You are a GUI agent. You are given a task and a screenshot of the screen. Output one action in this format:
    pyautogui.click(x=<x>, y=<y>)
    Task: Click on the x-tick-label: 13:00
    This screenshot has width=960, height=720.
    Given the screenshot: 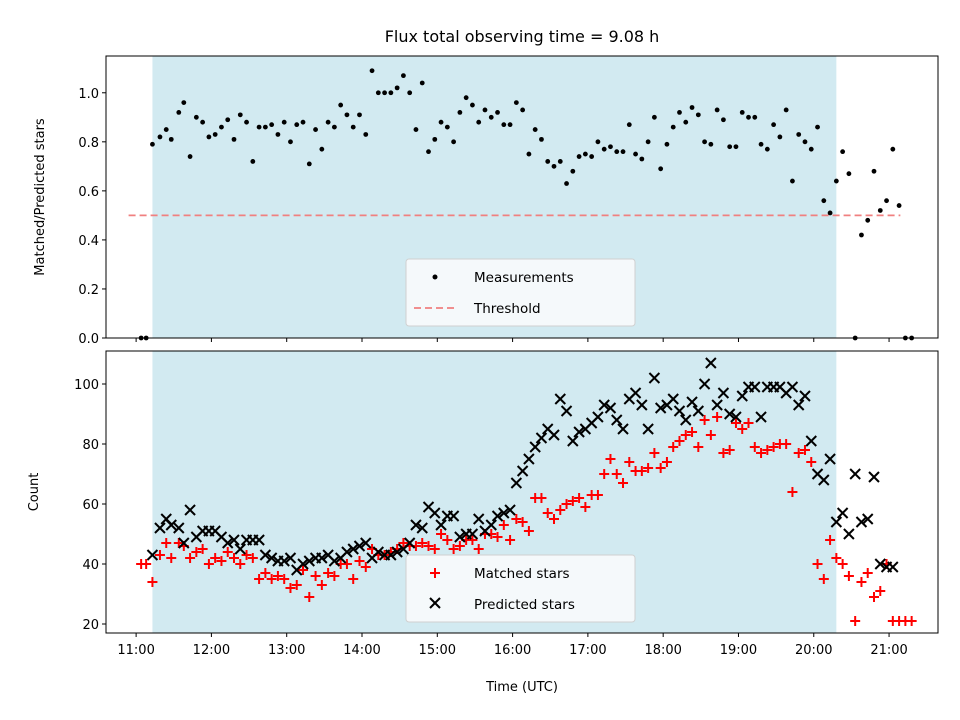 What is the action you would take?
    pyautogui.click(x=286, y=650)
    